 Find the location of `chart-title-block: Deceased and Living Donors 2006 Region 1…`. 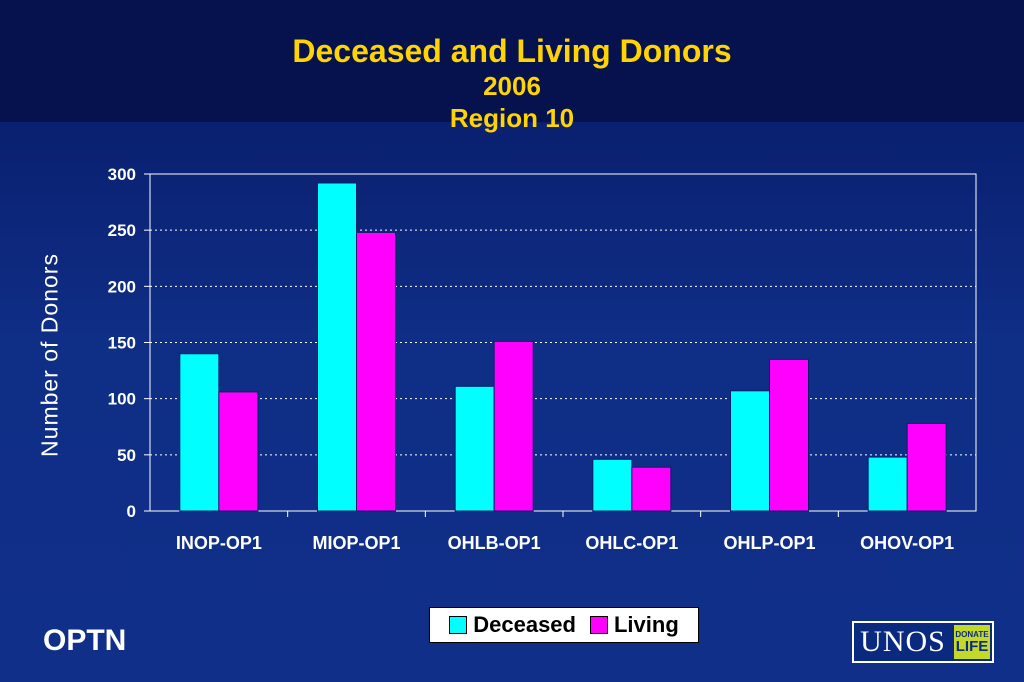

chart-title-block: Deceased and Living Donors 2006 Region 1… is located at coordinates (512, 83).